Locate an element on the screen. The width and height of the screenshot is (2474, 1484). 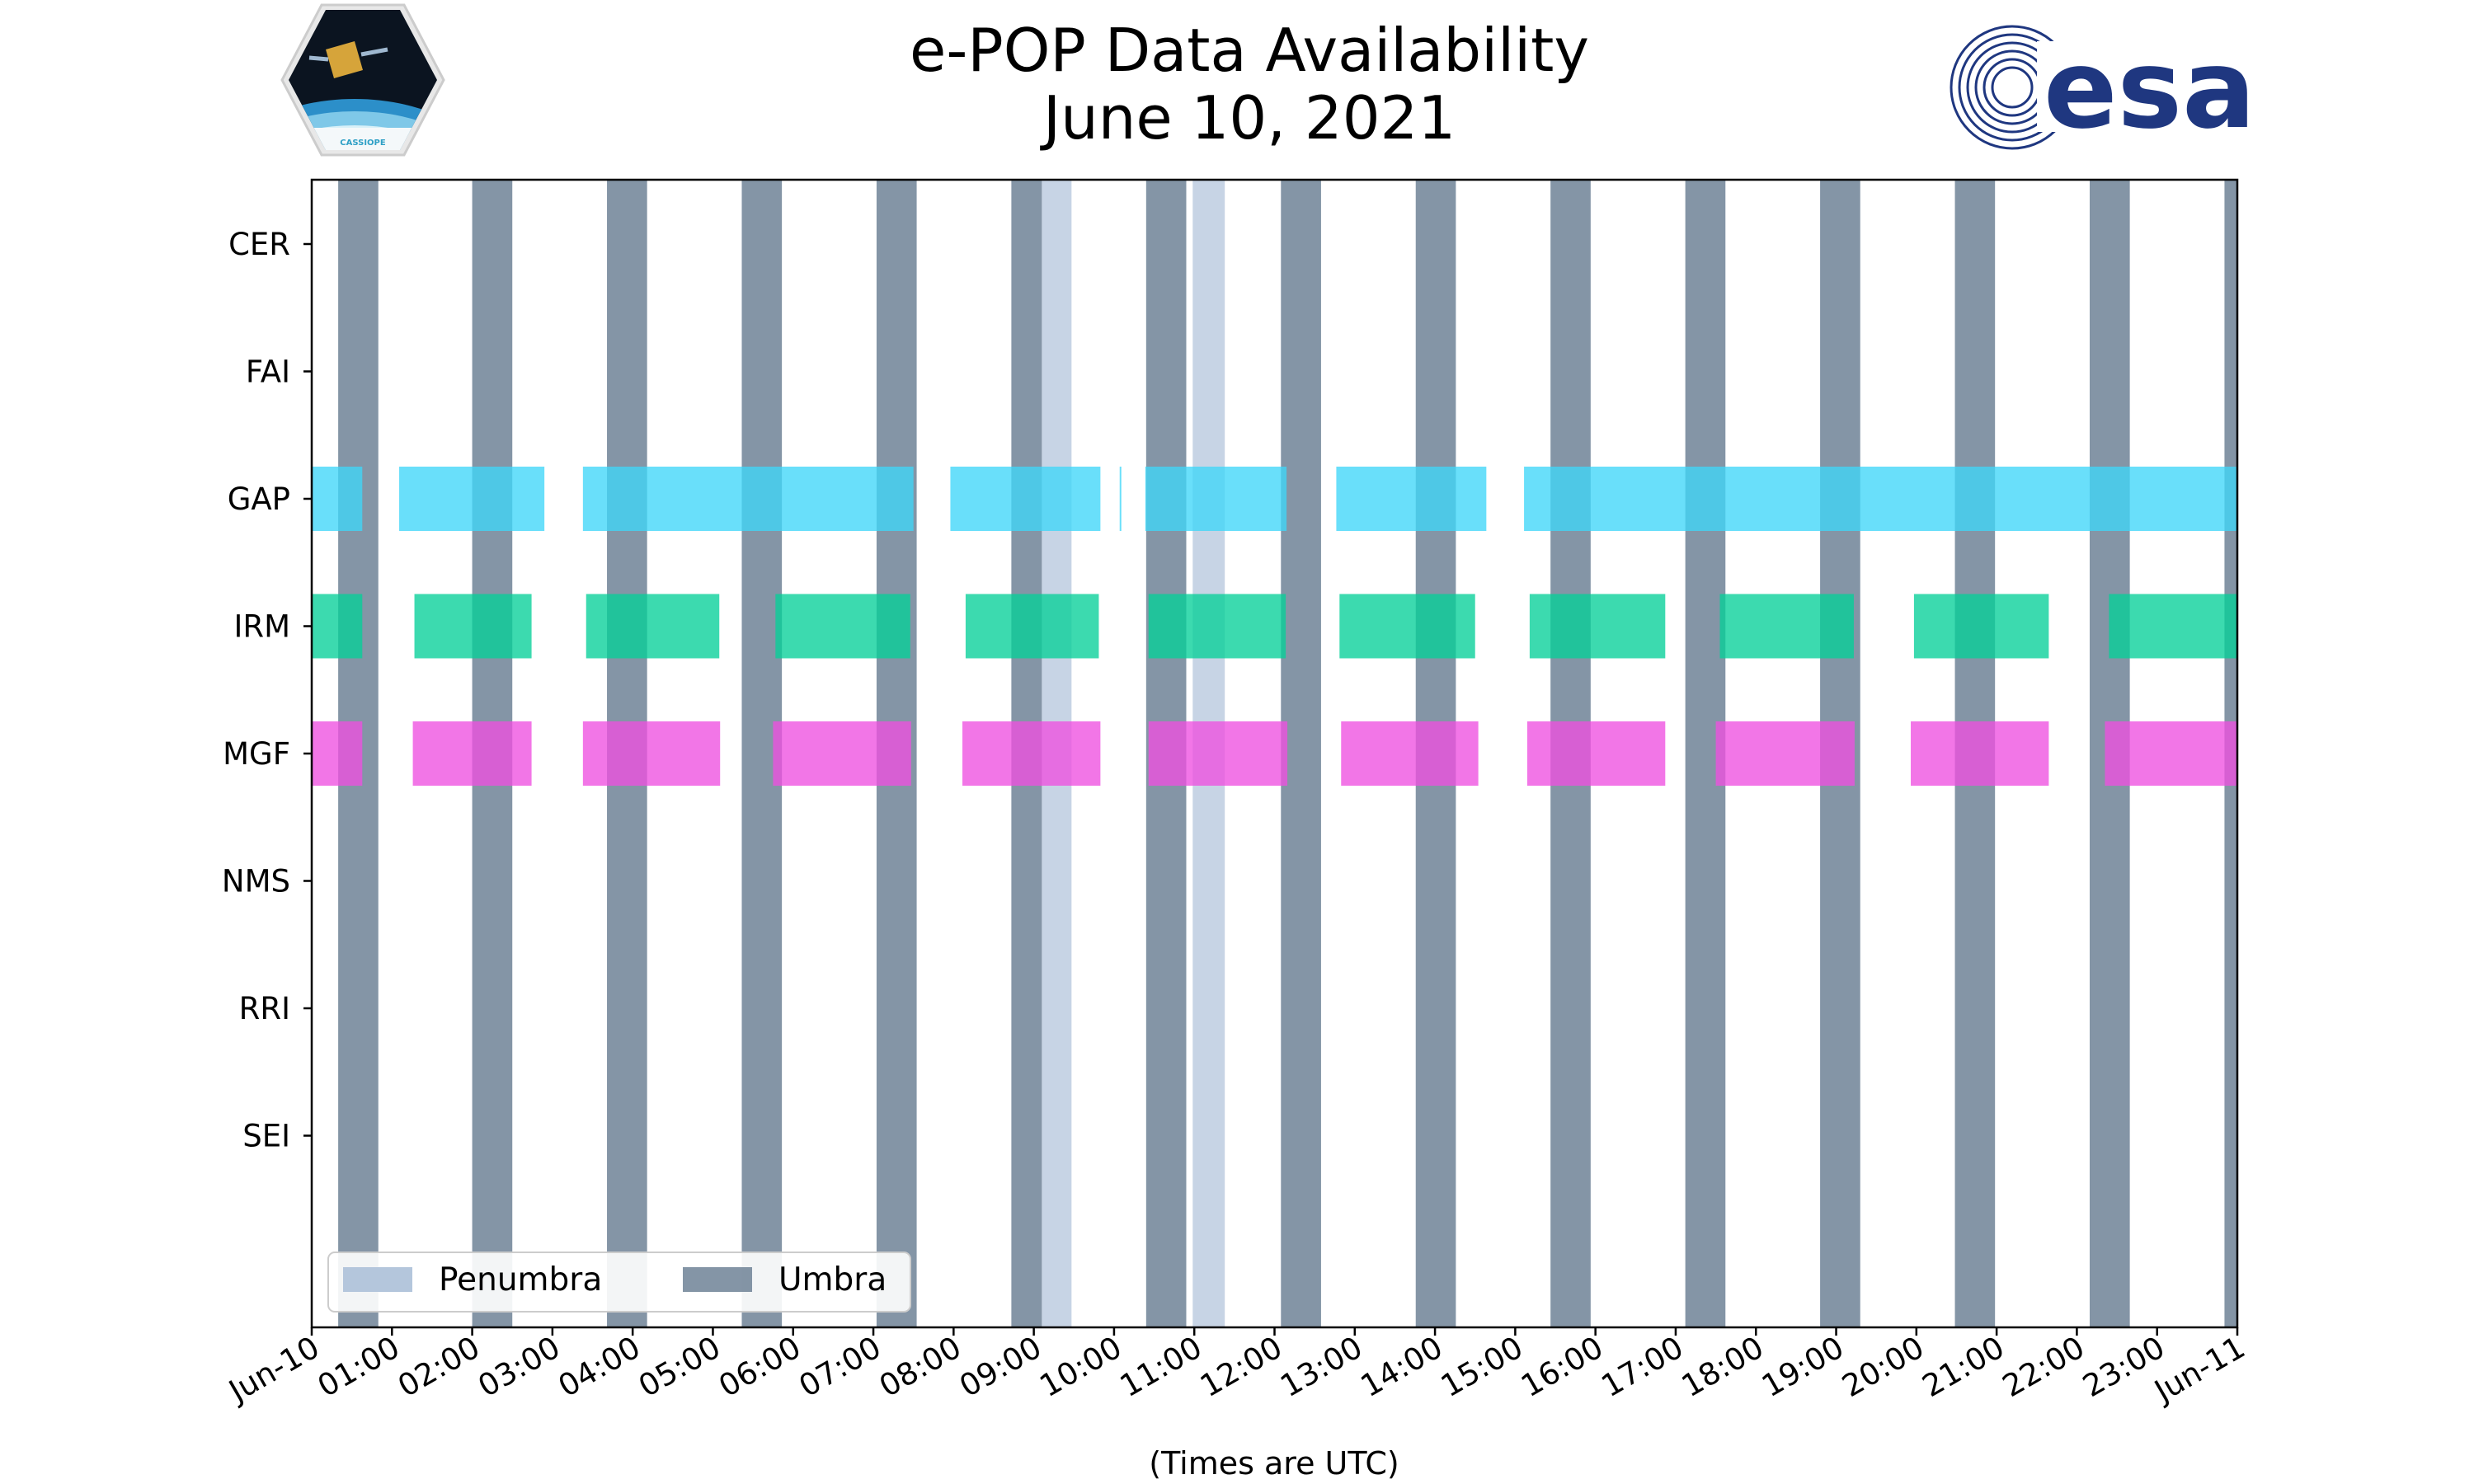
legend: Penumbra Umbra is located at coordinates (619, 1282).